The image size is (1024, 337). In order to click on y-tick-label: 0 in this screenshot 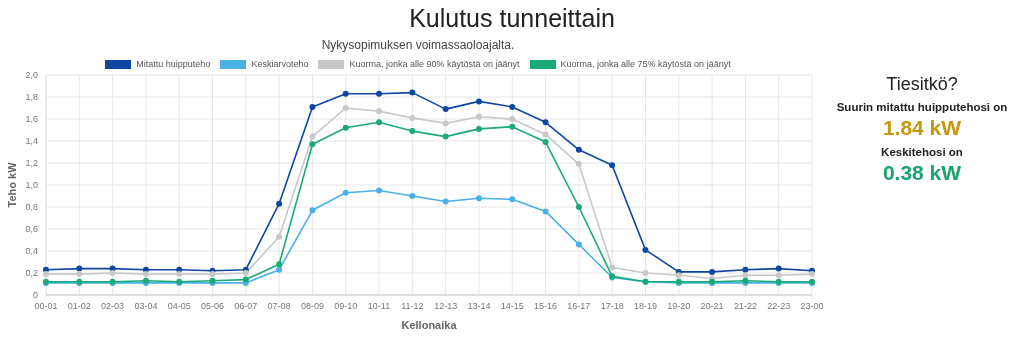, I will do `click(35, 295)`.